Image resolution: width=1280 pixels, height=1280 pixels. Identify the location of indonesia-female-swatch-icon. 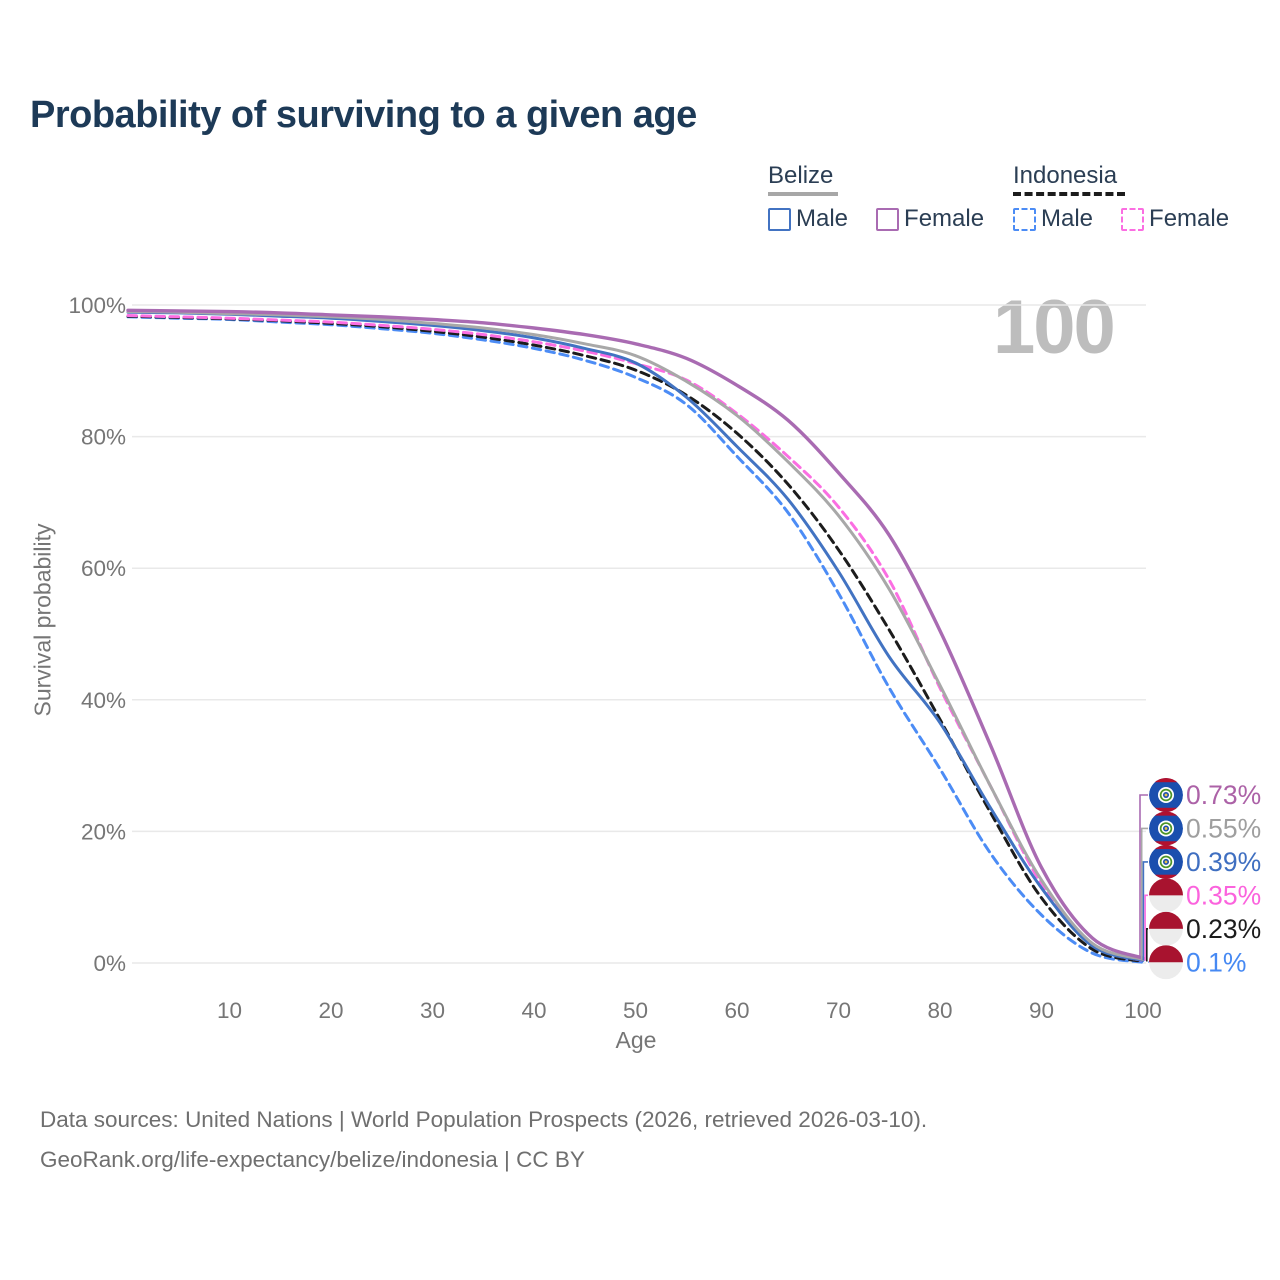
(1133, 219).